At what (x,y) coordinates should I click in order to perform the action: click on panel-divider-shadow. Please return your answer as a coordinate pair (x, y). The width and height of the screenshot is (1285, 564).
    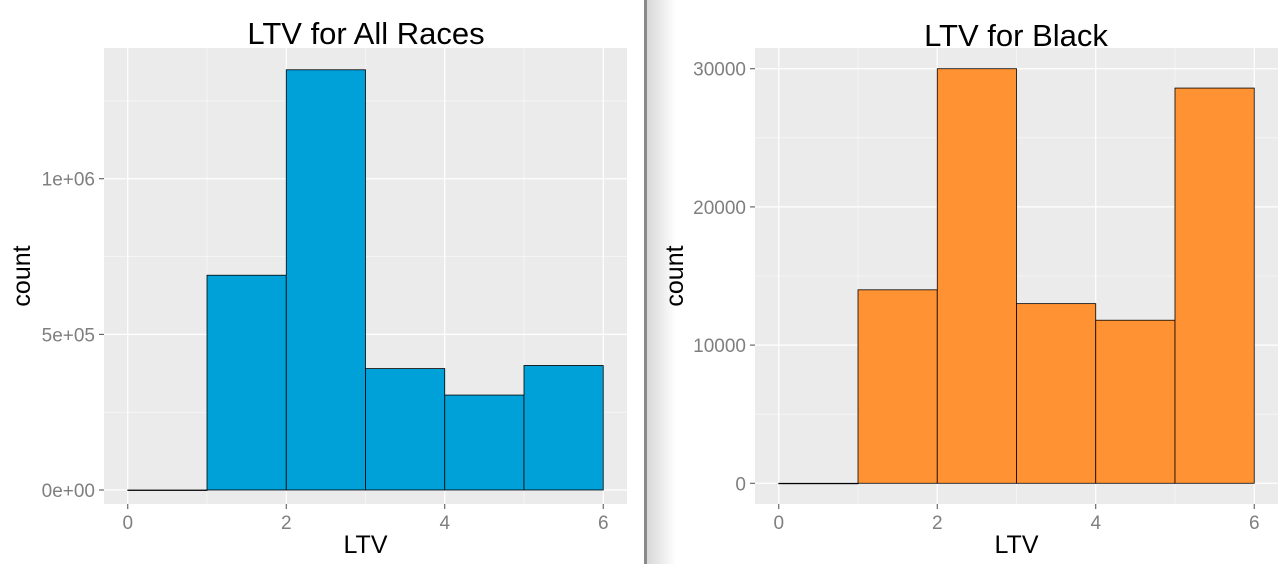
    Looking at the image, I should click on (661, 282).